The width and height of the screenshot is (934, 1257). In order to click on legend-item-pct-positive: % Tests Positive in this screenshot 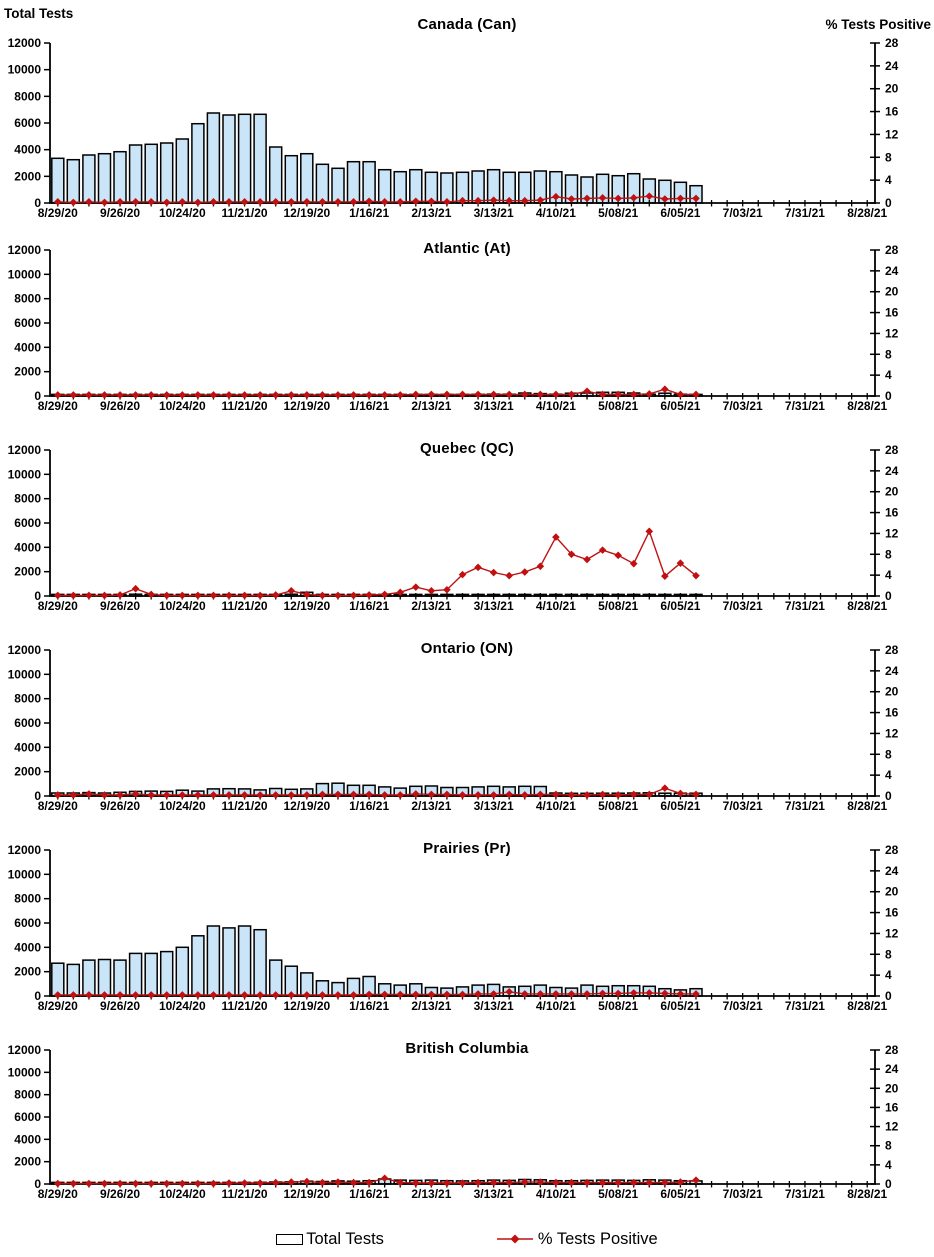, I will do `click(577, 1239)`.